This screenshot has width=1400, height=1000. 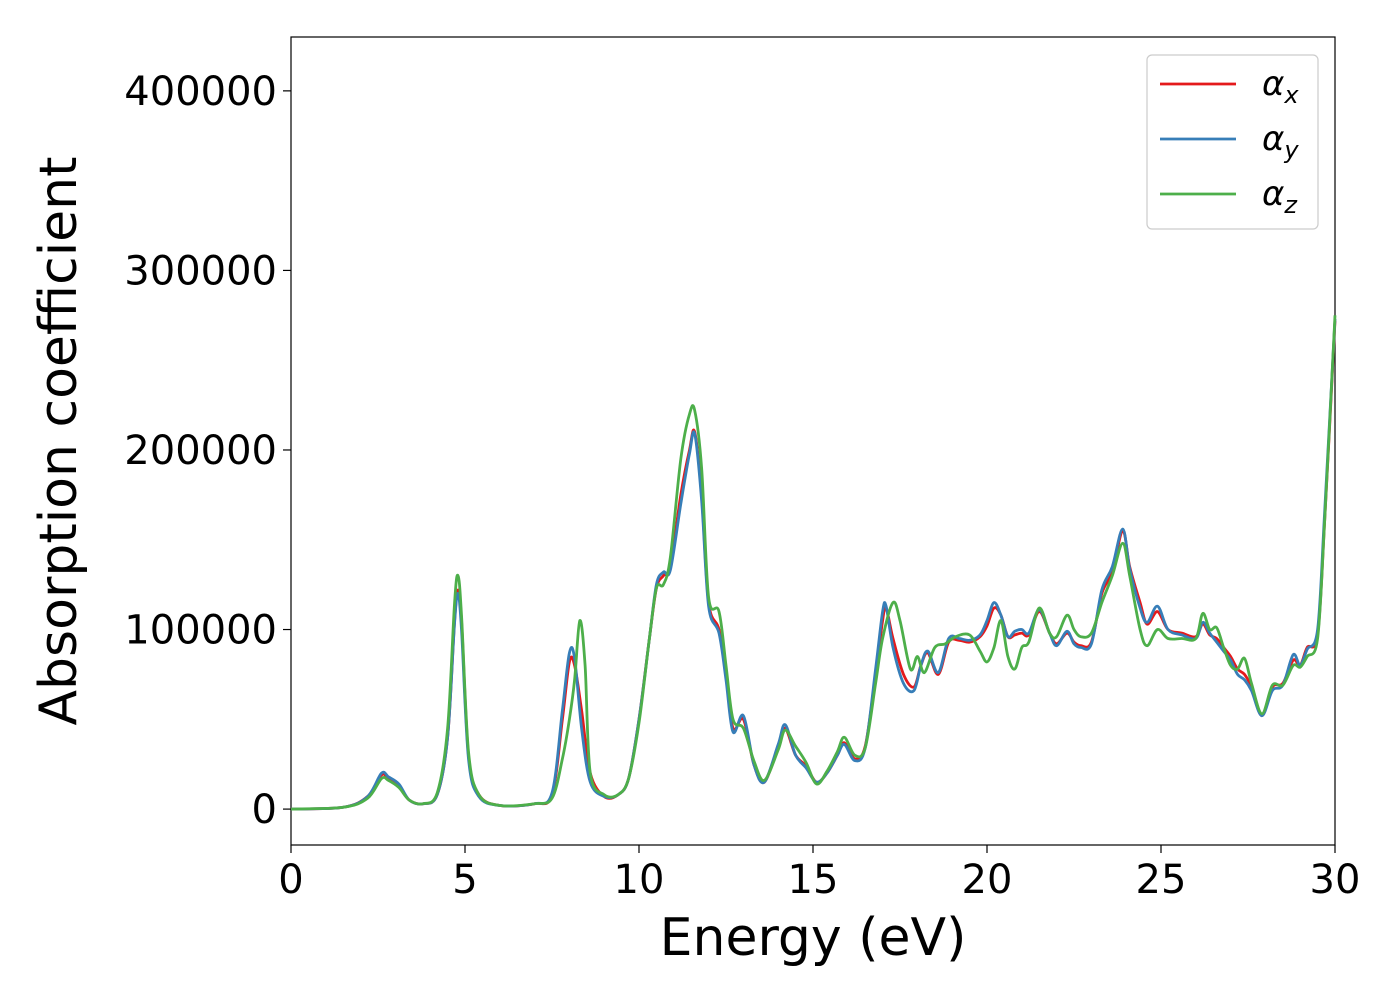 I want to click on legend-label-x: αx, so click(x=1280, y=86).